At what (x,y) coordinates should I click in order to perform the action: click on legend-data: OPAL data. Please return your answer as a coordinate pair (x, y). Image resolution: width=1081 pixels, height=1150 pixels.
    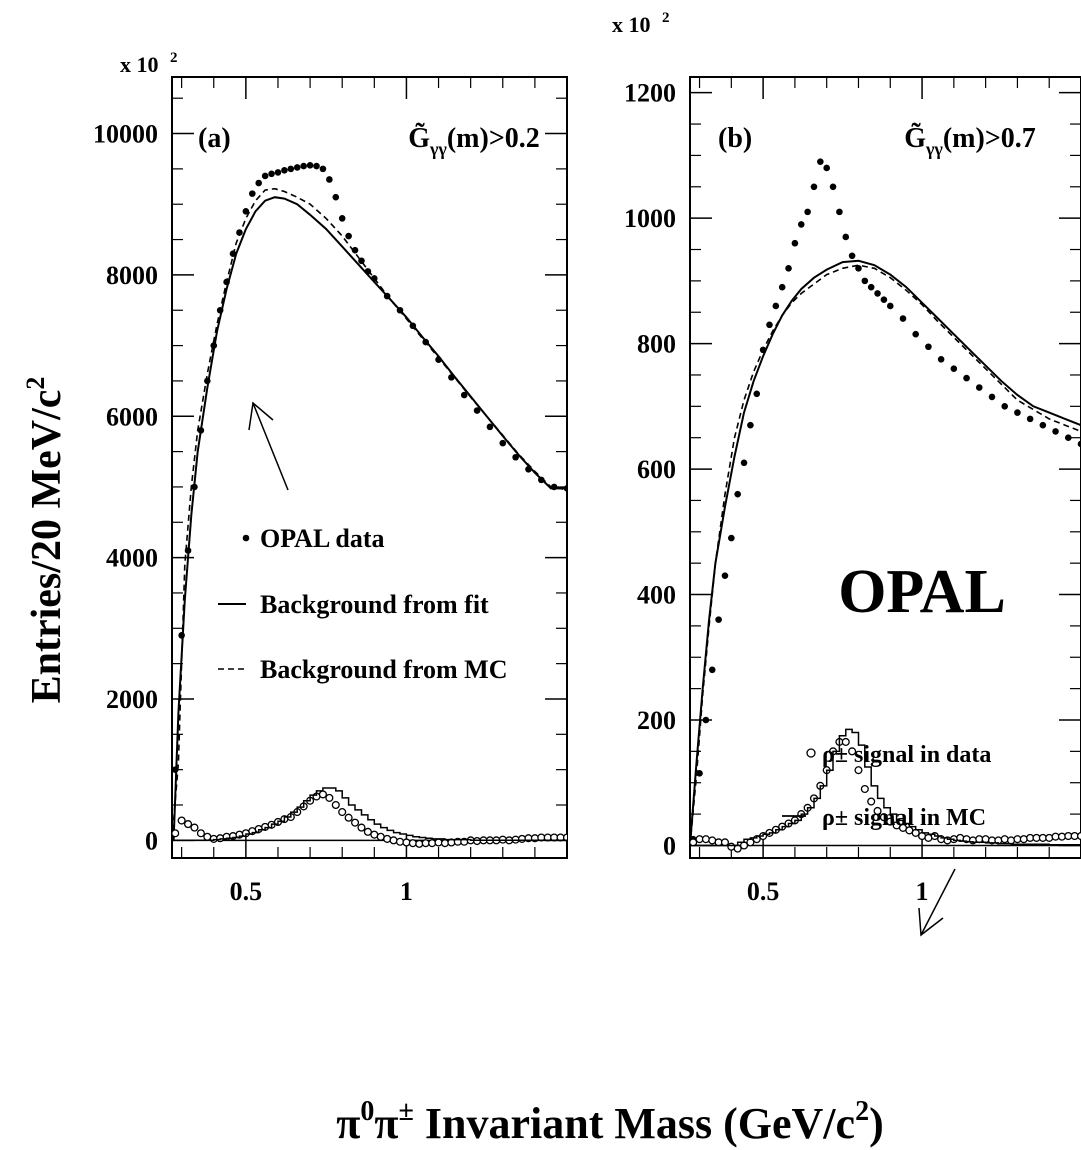
    Looking at the image, I should click on (322, 538).